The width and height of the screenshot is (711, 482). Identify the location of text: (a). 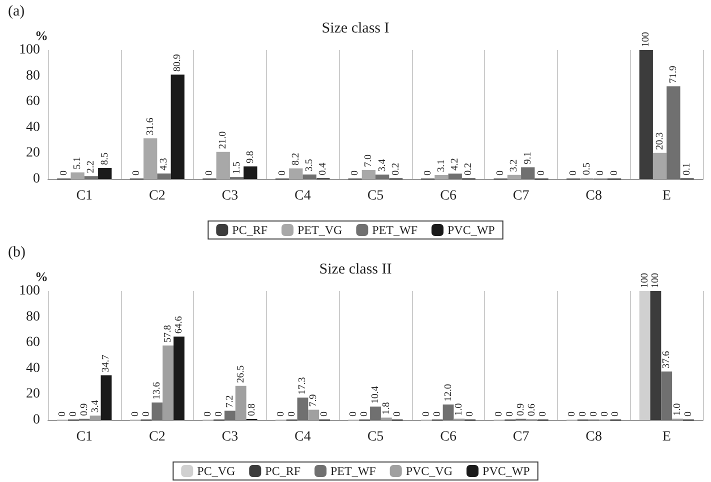
(16, 12).